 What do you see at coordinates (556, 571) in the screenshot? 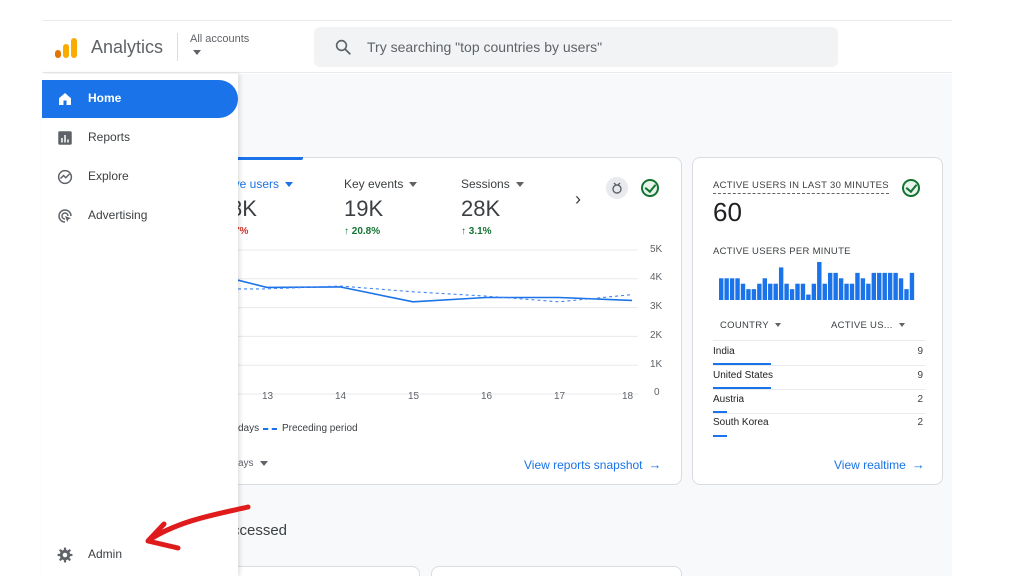
I see `recent-card` at bounding box center [556, 571].